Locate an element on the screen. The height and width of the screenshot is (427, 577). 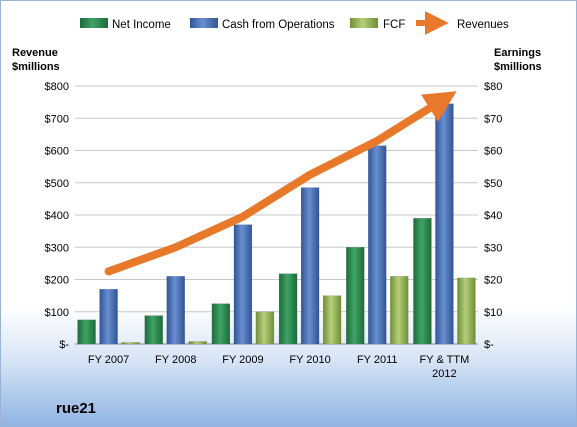
right-tick-label: $40 is located at coordinates (493, 216).